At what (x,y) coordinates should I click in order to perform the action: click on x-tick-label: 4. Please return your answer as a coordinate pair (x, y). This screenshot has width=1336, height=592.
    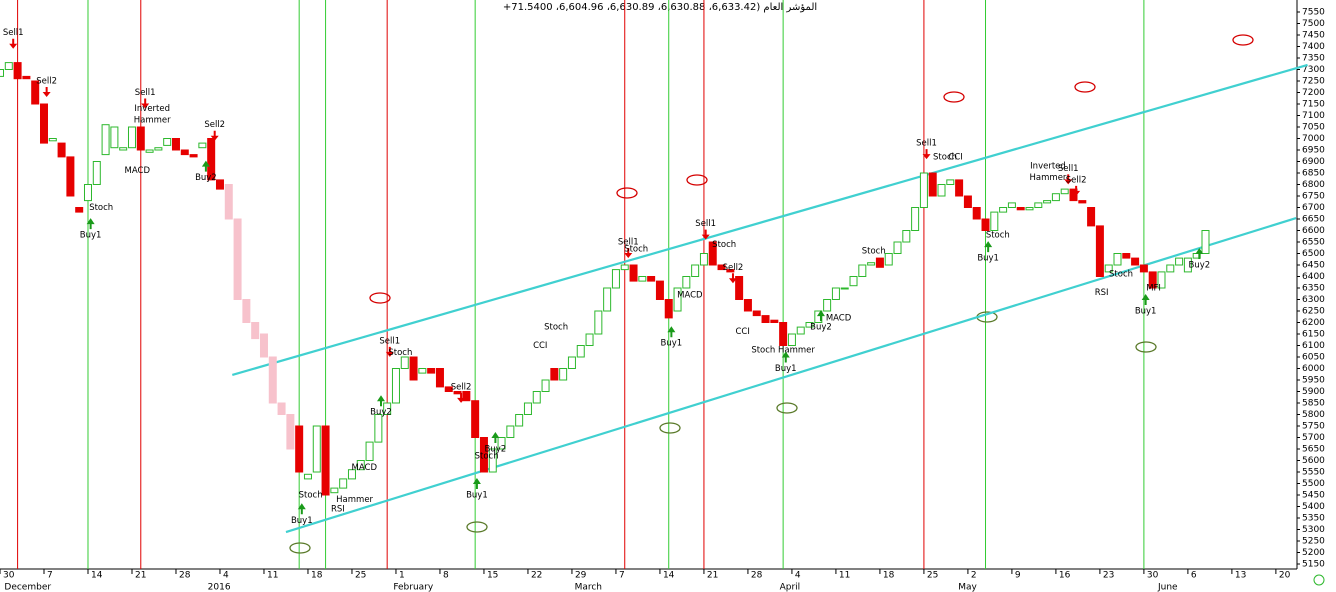
    Looking at the image, I should click on (798, 576).